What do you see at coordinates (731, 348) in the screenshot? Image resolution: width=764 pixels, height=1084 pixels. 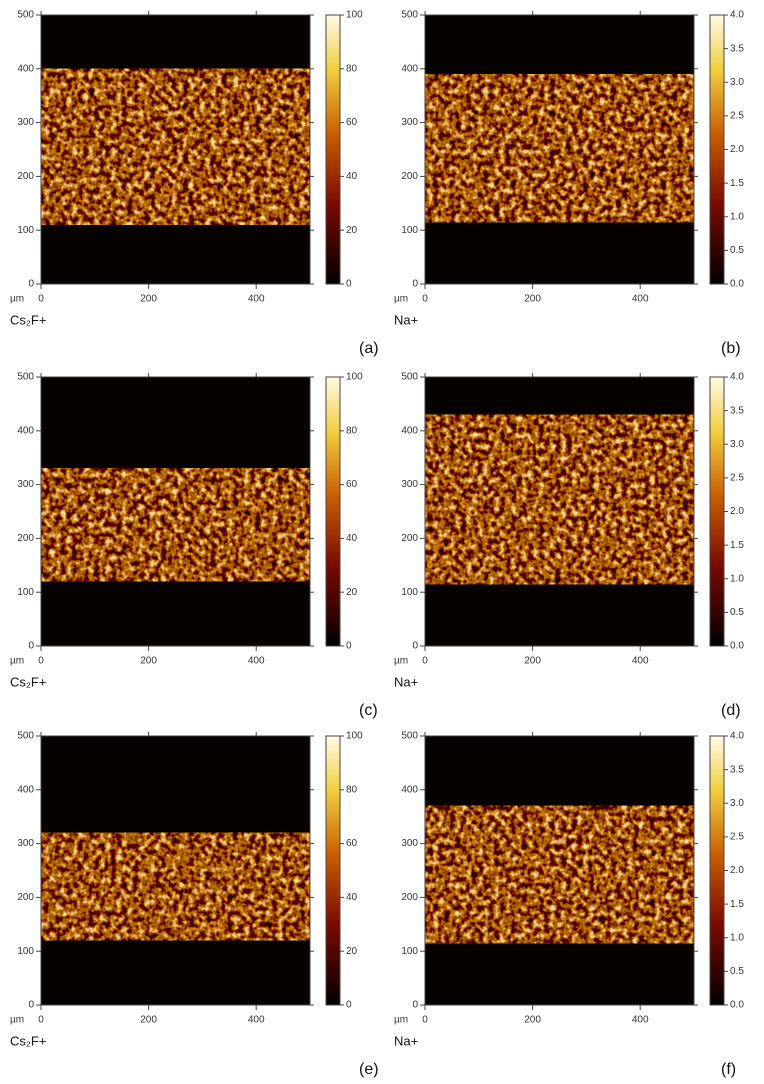 I see `panel-label: (b)` at bounding box center [731, 348].